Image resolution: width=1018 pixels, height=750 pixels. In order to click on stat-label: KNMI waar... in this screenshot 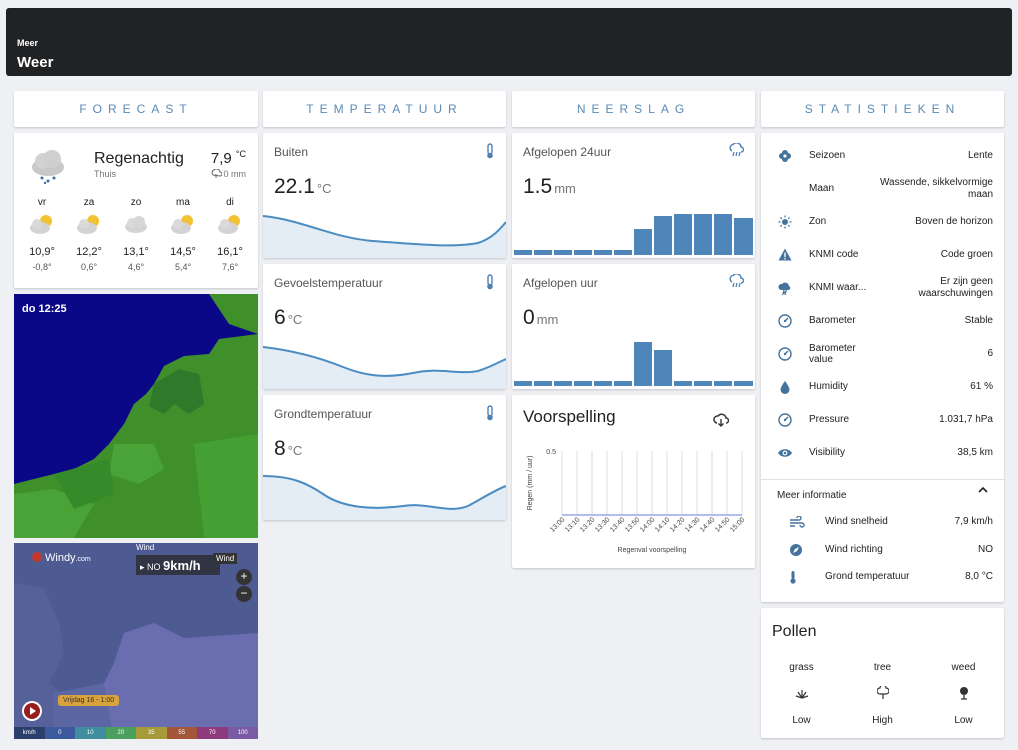, I will do `click(838, 287)`.